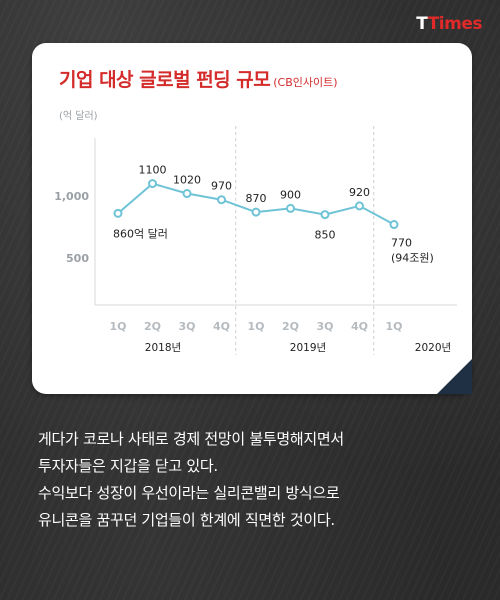  Describe the element at coordinates (401, 243) in the screenshot. I see `data-label: 770` at that location.